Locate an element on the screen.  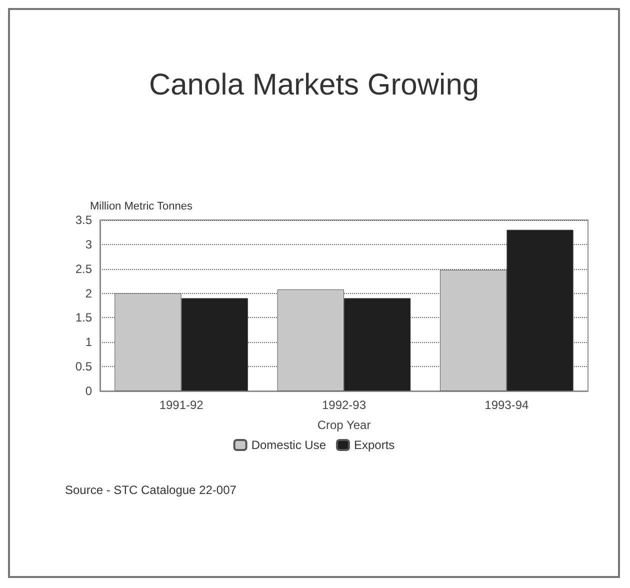
y-tick-label: 3.5 is located at coordinates (83, 220).